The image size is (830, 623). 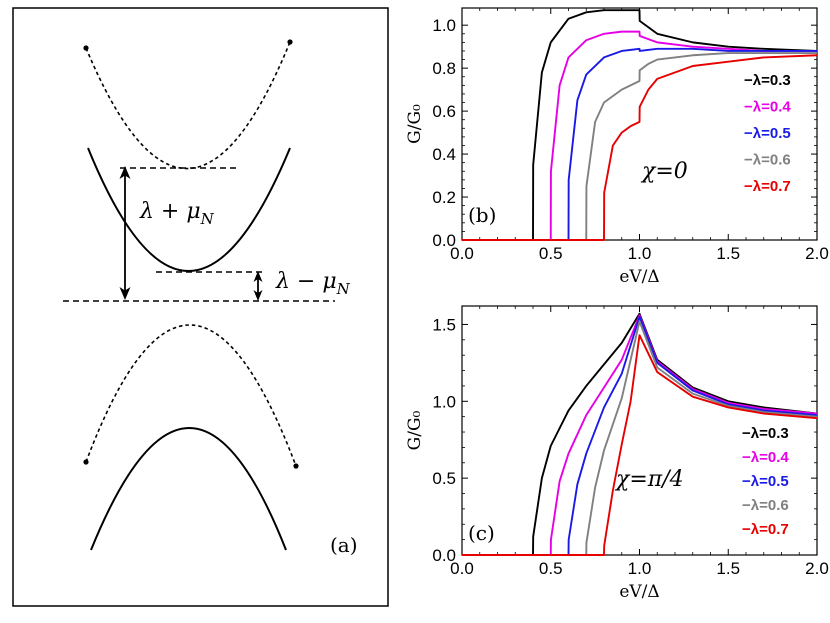 I want to click on chi-annotation: χ=0, so click(x=664, y=171).